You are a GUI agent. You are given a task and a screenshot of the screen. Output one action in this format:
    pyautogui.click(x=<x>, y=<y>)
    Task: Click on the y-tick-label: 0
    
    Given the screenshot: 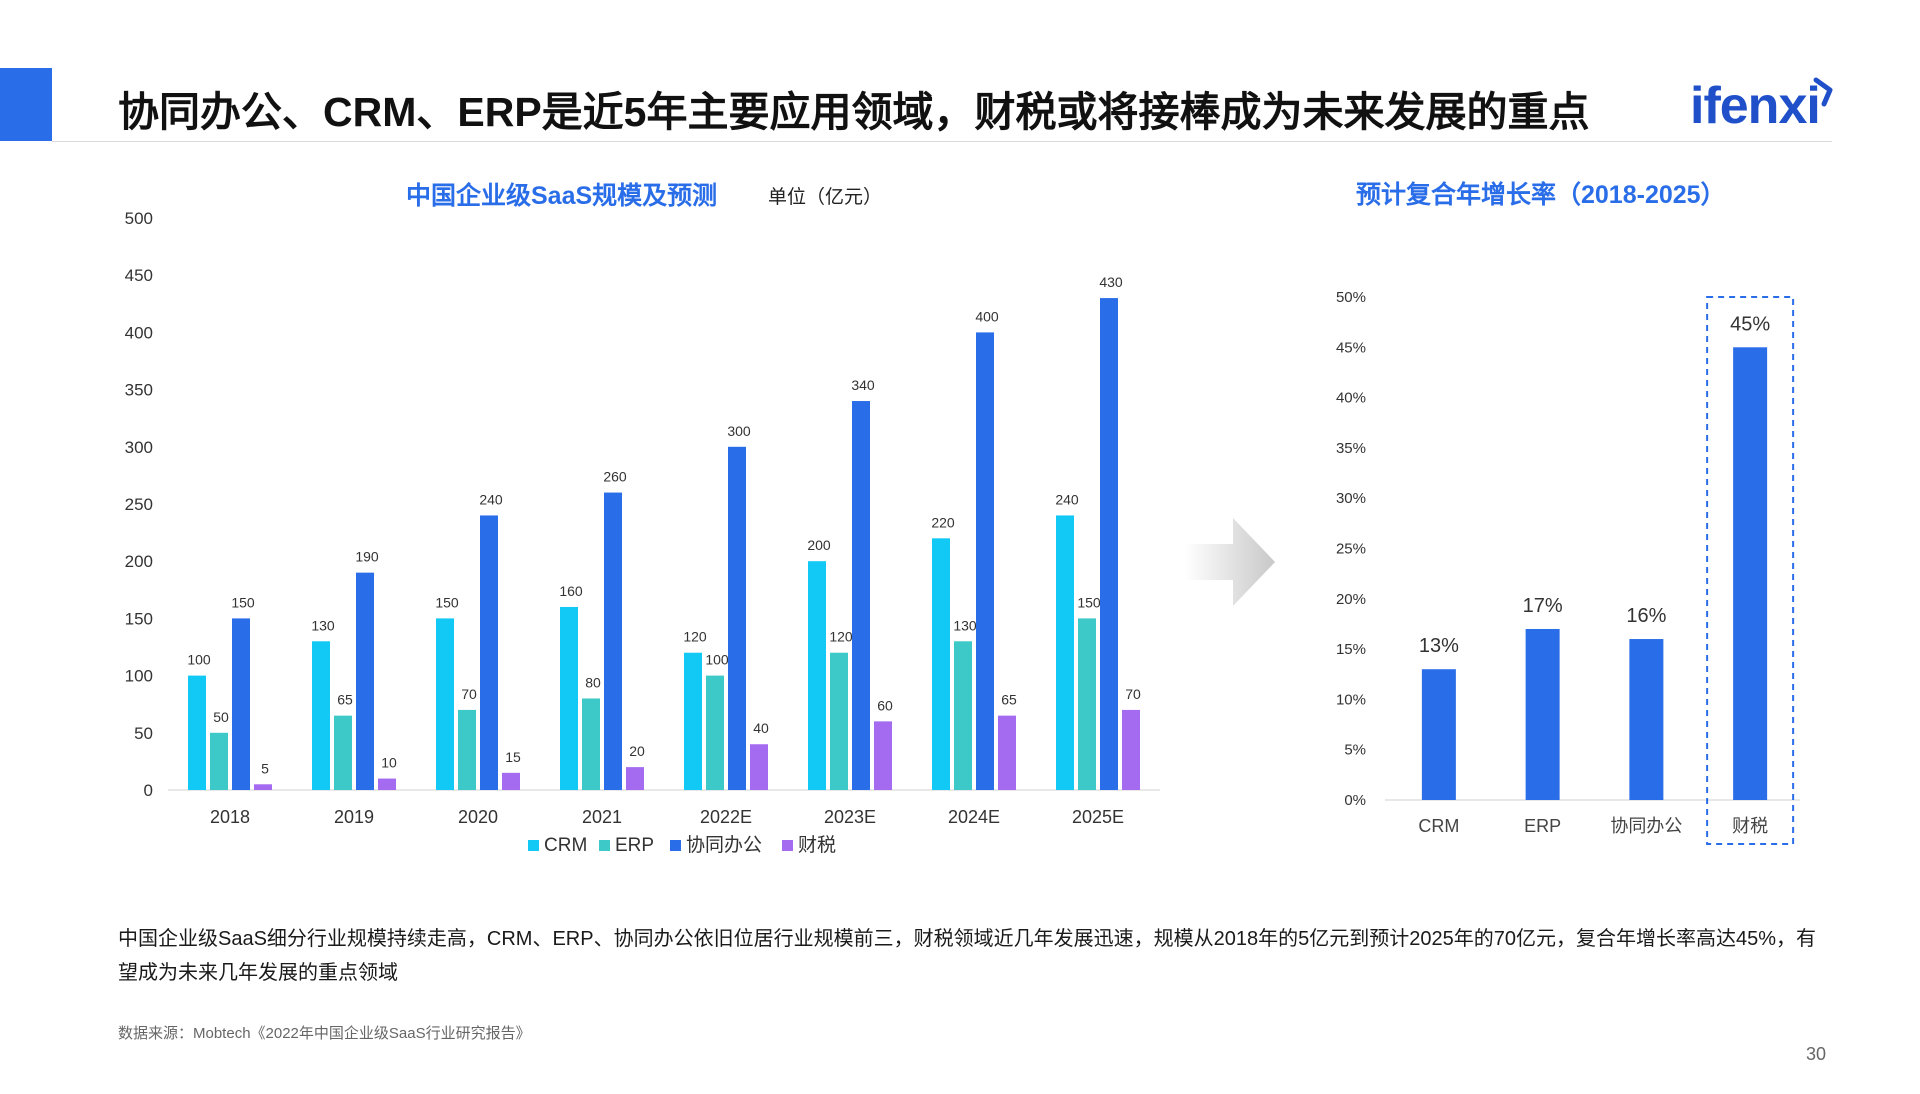 What is the action you would take?
    pyautogui.click(x=148, y=790)
    